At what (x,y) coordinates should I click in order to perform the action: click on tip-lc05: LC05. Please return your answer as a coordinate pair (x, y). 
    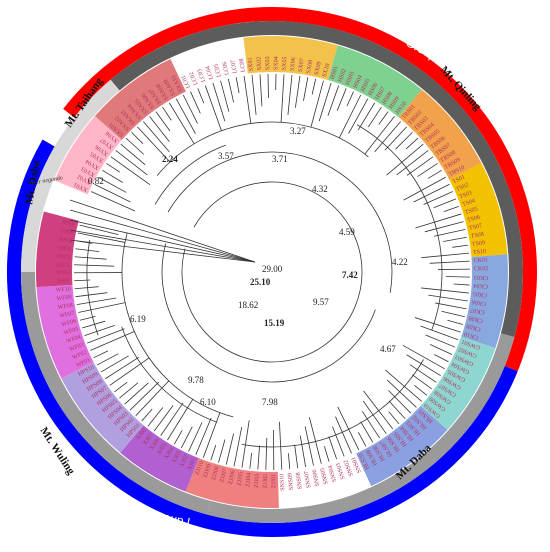
    Looking at the image, I should click on (217, 70).